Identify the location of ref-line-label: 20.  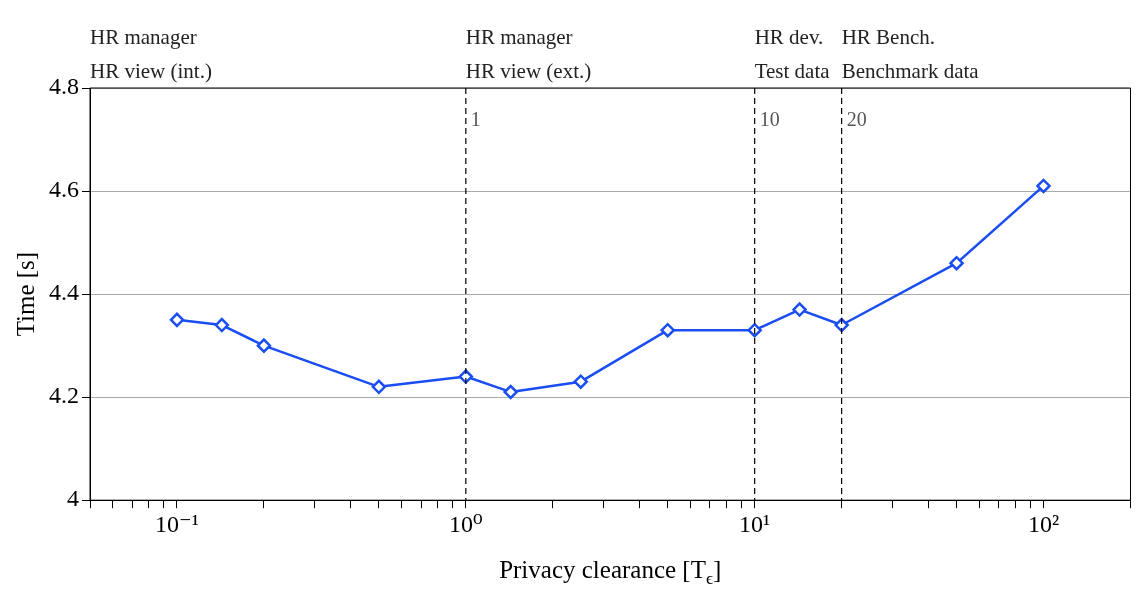
(856, 119).